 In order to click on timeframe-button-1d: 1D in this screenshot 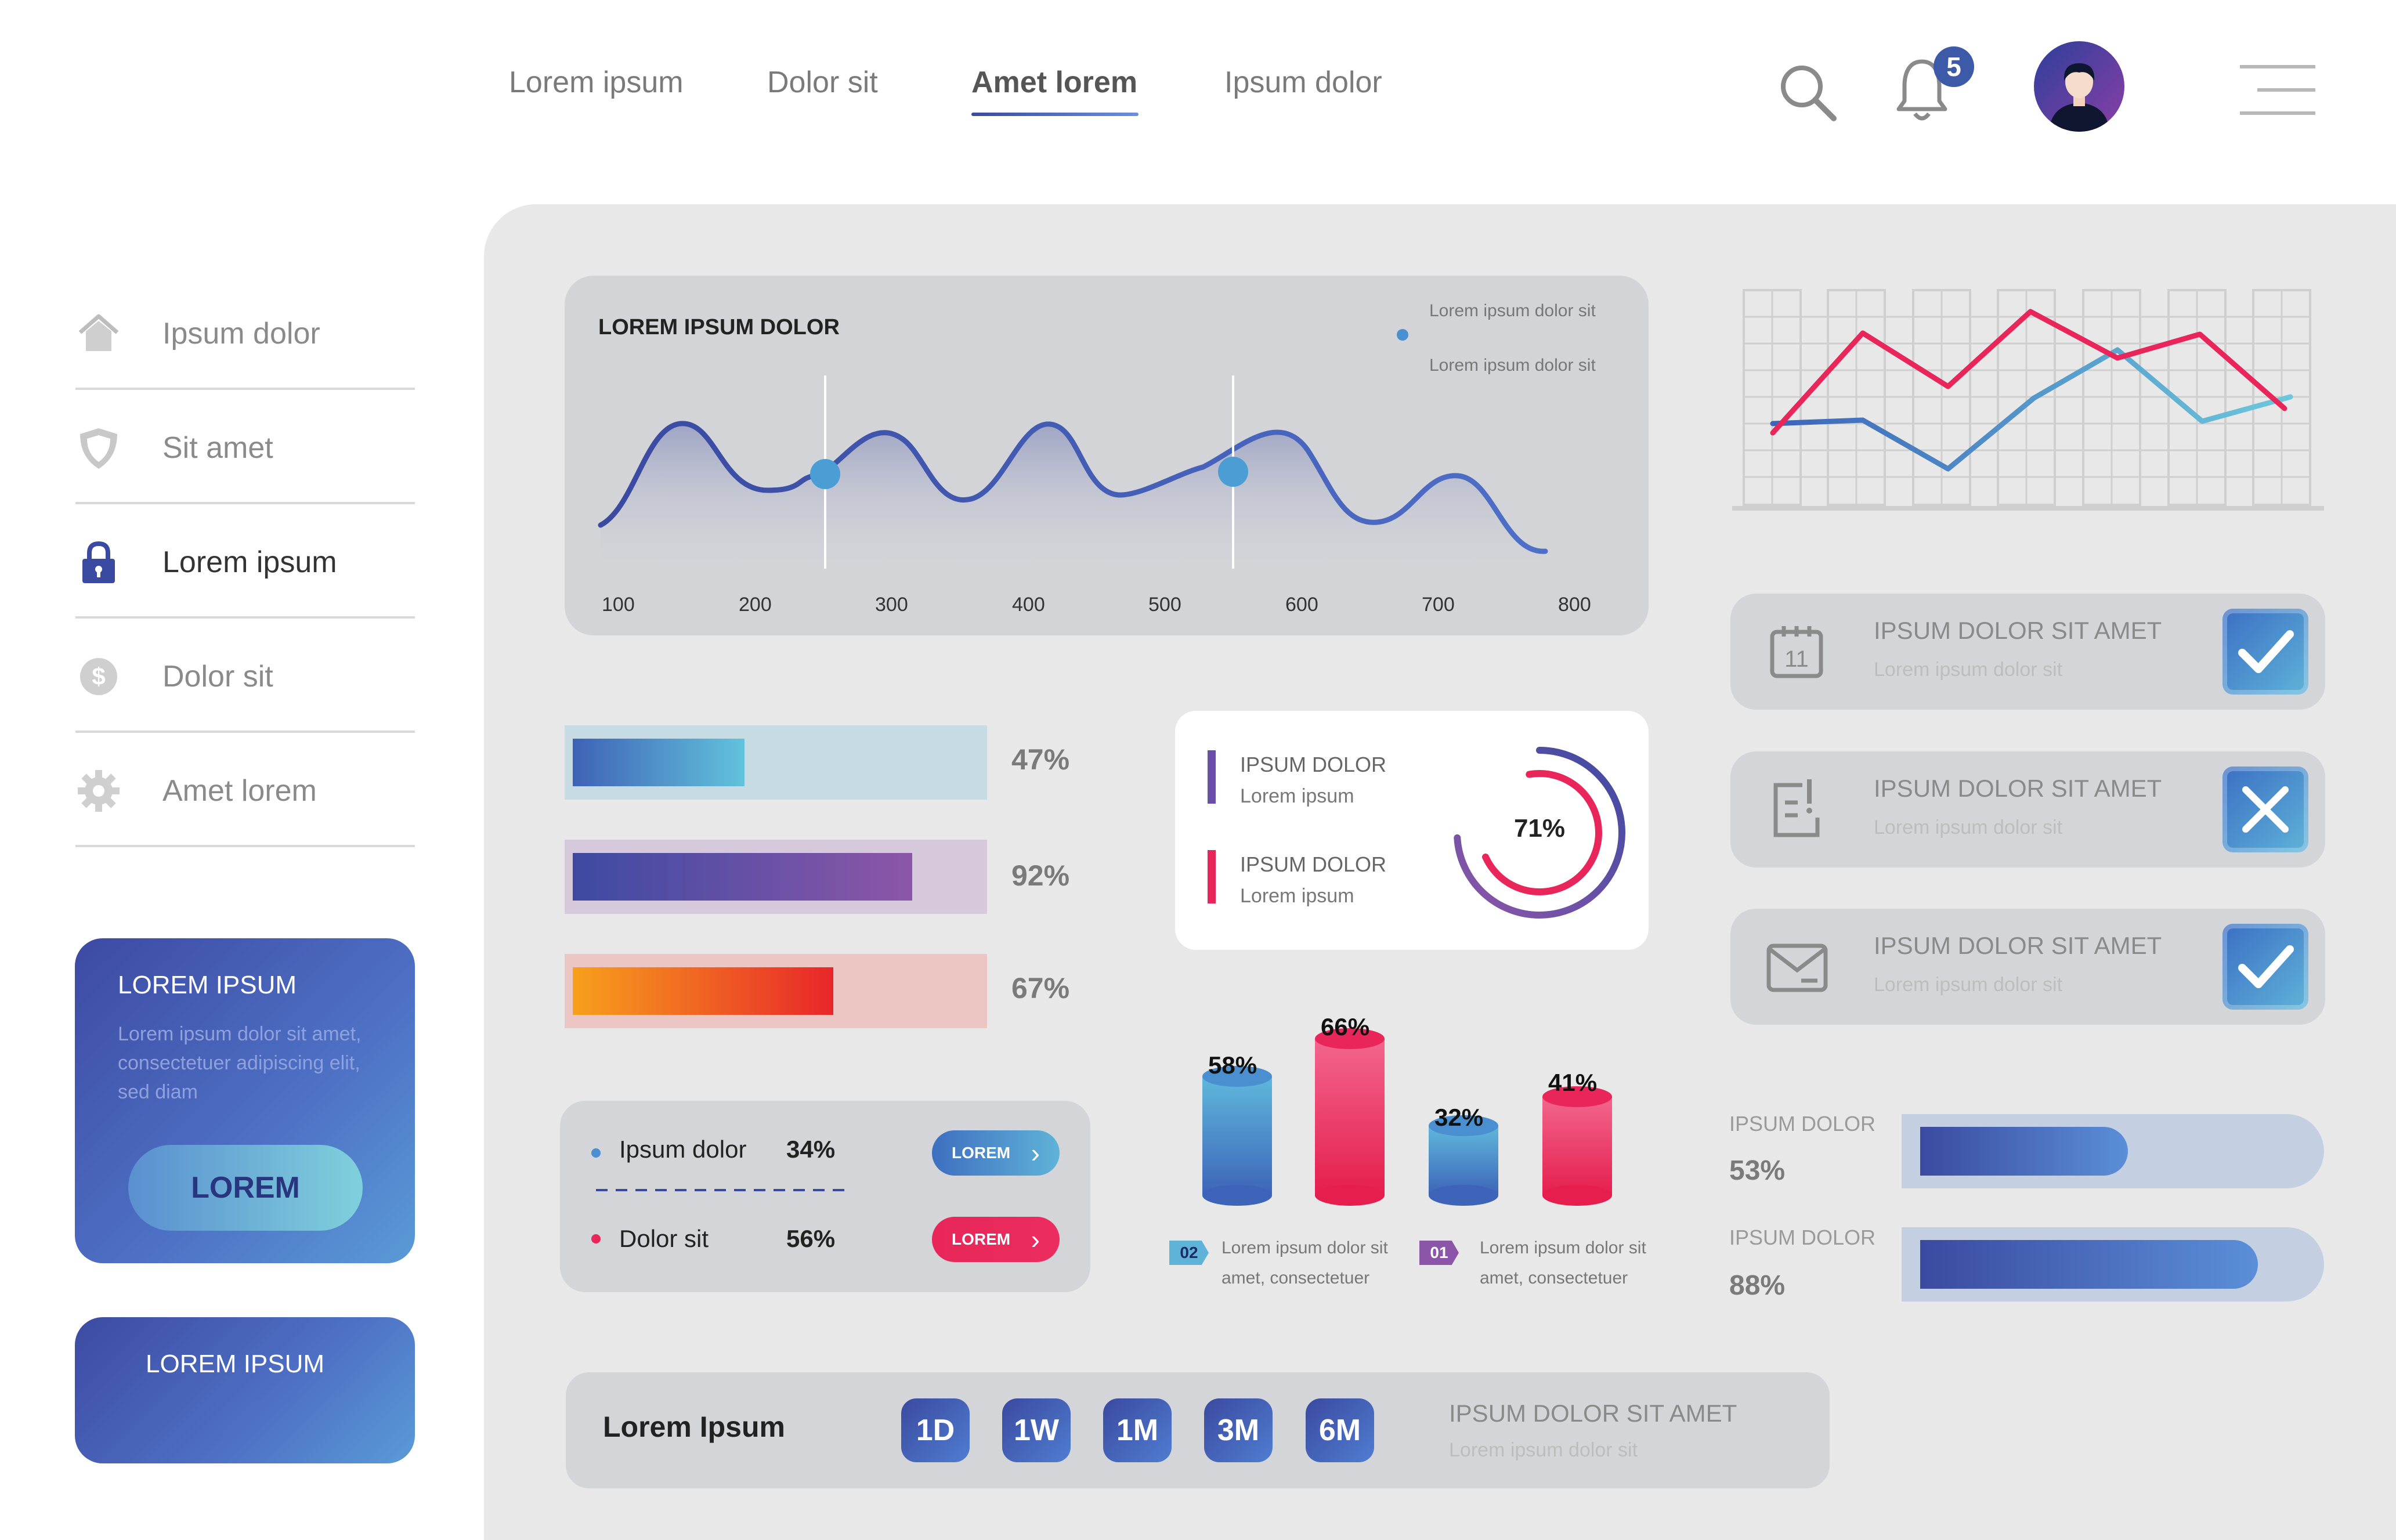, I will do `click(935, 1430)`.